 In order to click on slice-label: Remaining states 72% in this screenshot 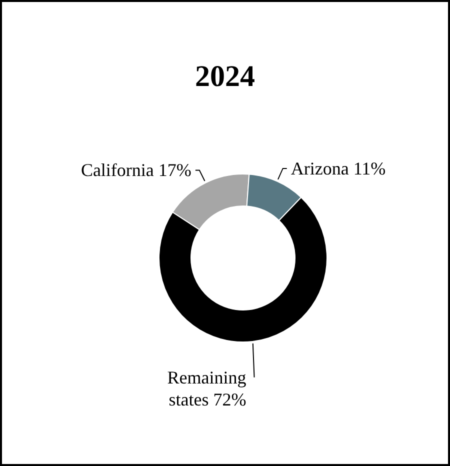, I will do `click(206, 388)`.